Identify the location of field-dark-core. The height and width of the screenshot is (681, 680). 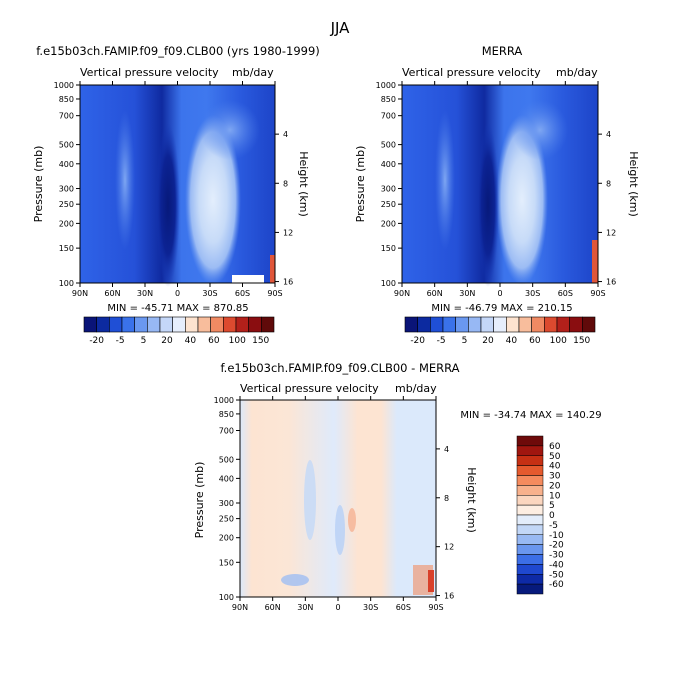
(488, 205).